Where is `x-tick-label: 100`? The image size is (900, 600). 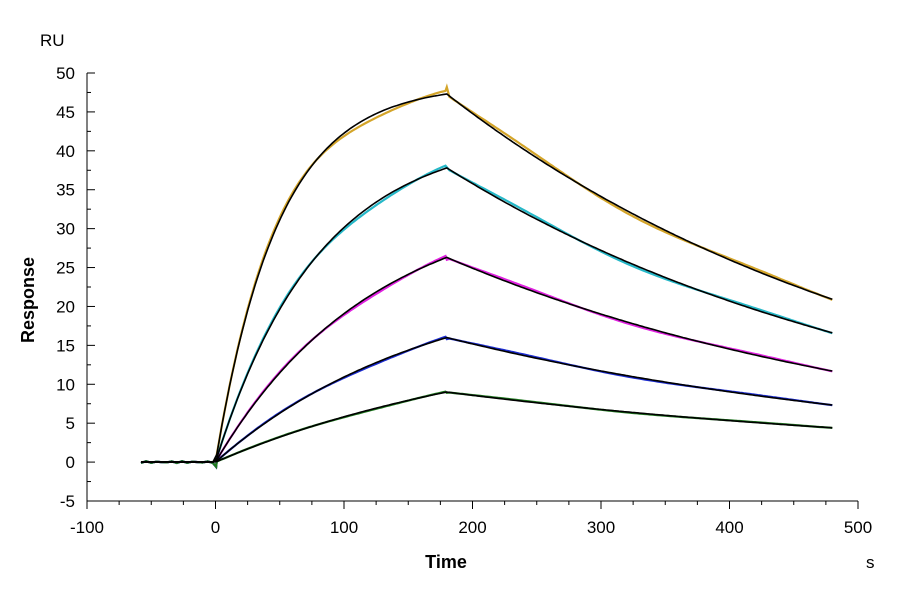
x-tick-label: 100 is located at coordinates (344, 527).